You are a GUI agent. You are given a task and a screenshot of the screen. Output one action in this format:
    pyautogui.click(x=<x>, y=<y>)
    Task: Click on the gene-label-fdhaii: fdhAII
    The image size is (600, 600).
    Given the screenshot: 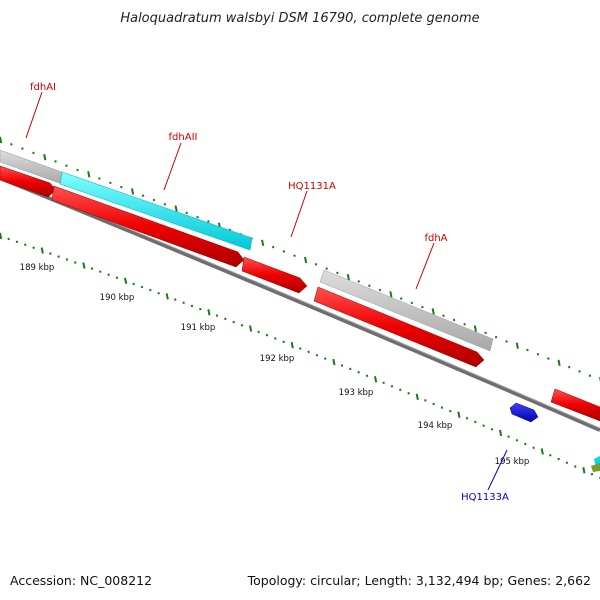 What is the action you would take?
    pyautogui.click(x=183, y=137)
    